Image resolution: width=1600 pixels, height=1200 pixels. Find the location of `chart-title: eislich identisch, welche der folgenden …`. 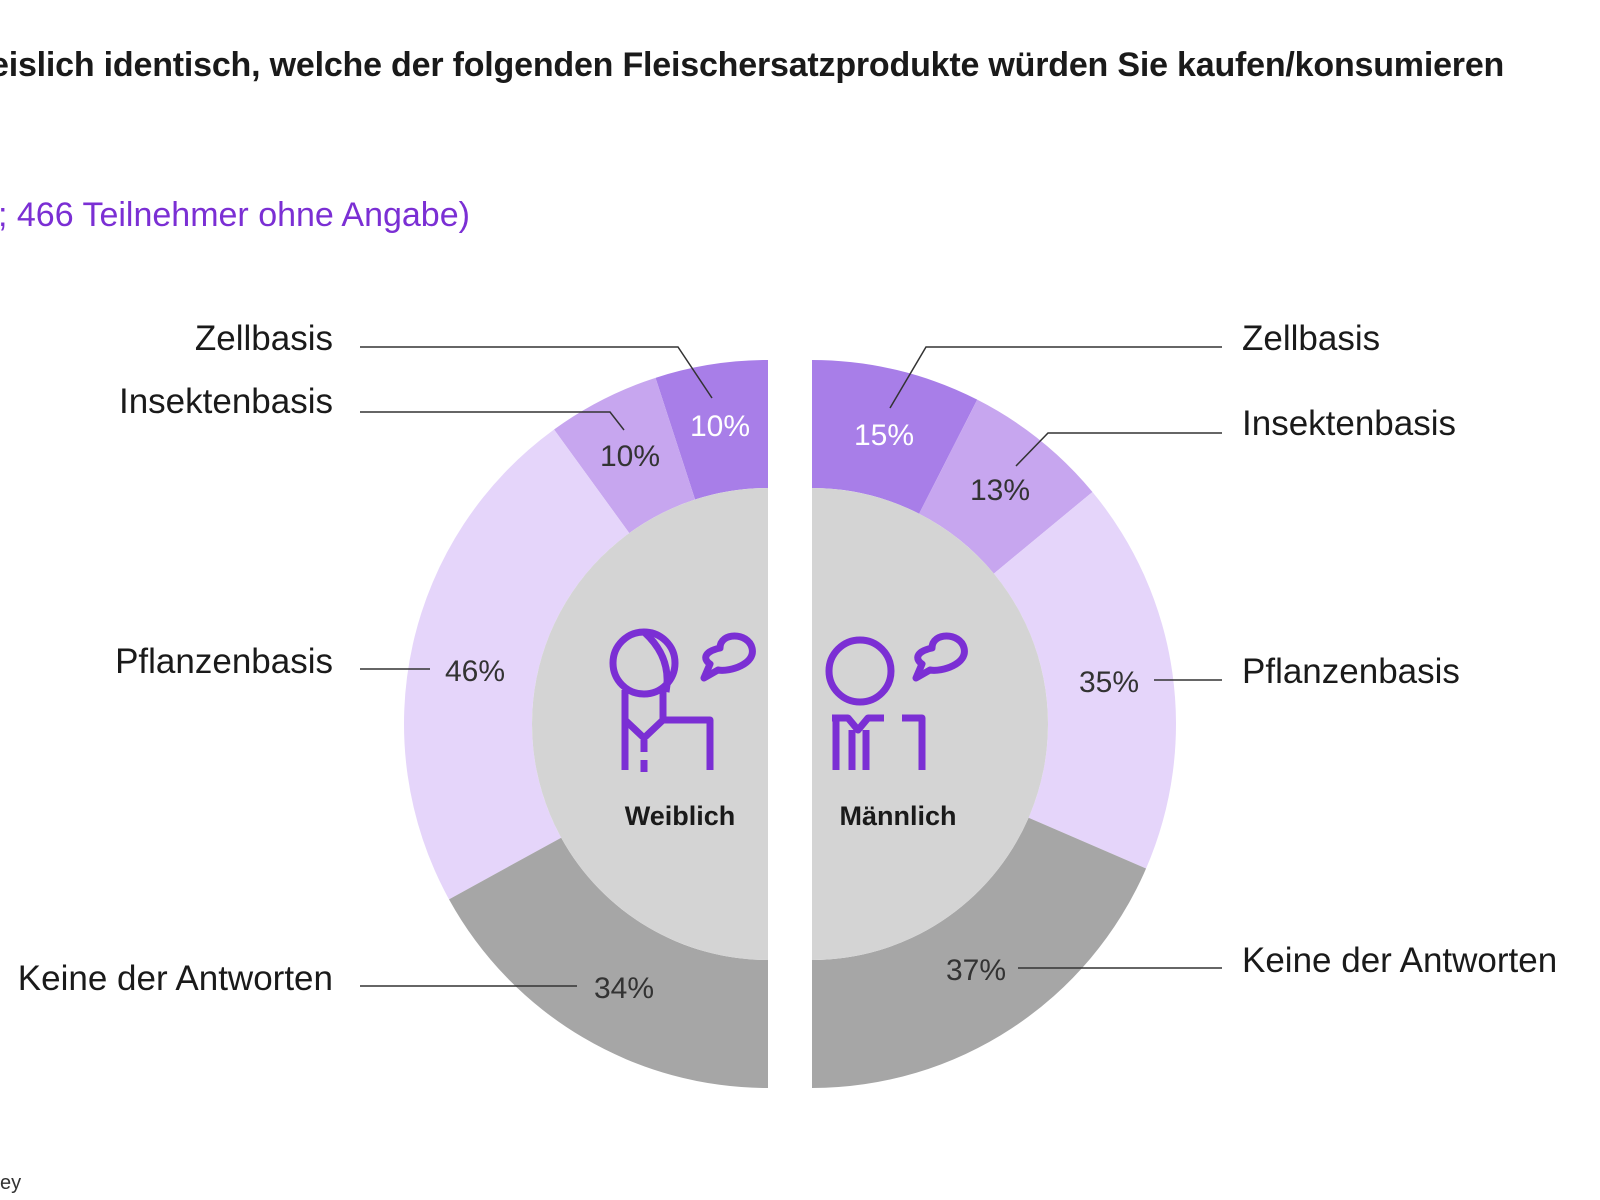

chart-title: eislich identisch, welche der folgenden … is located at coordinates (752, 65).